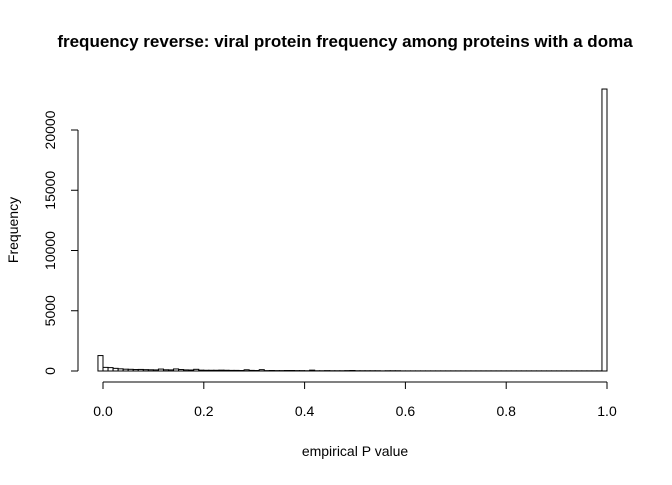 The height and width of the screenshot is (485, 672). Describe the element at coordinates (50, 129) in the screenshot. I see `y-tick-label: 20000` at that location.